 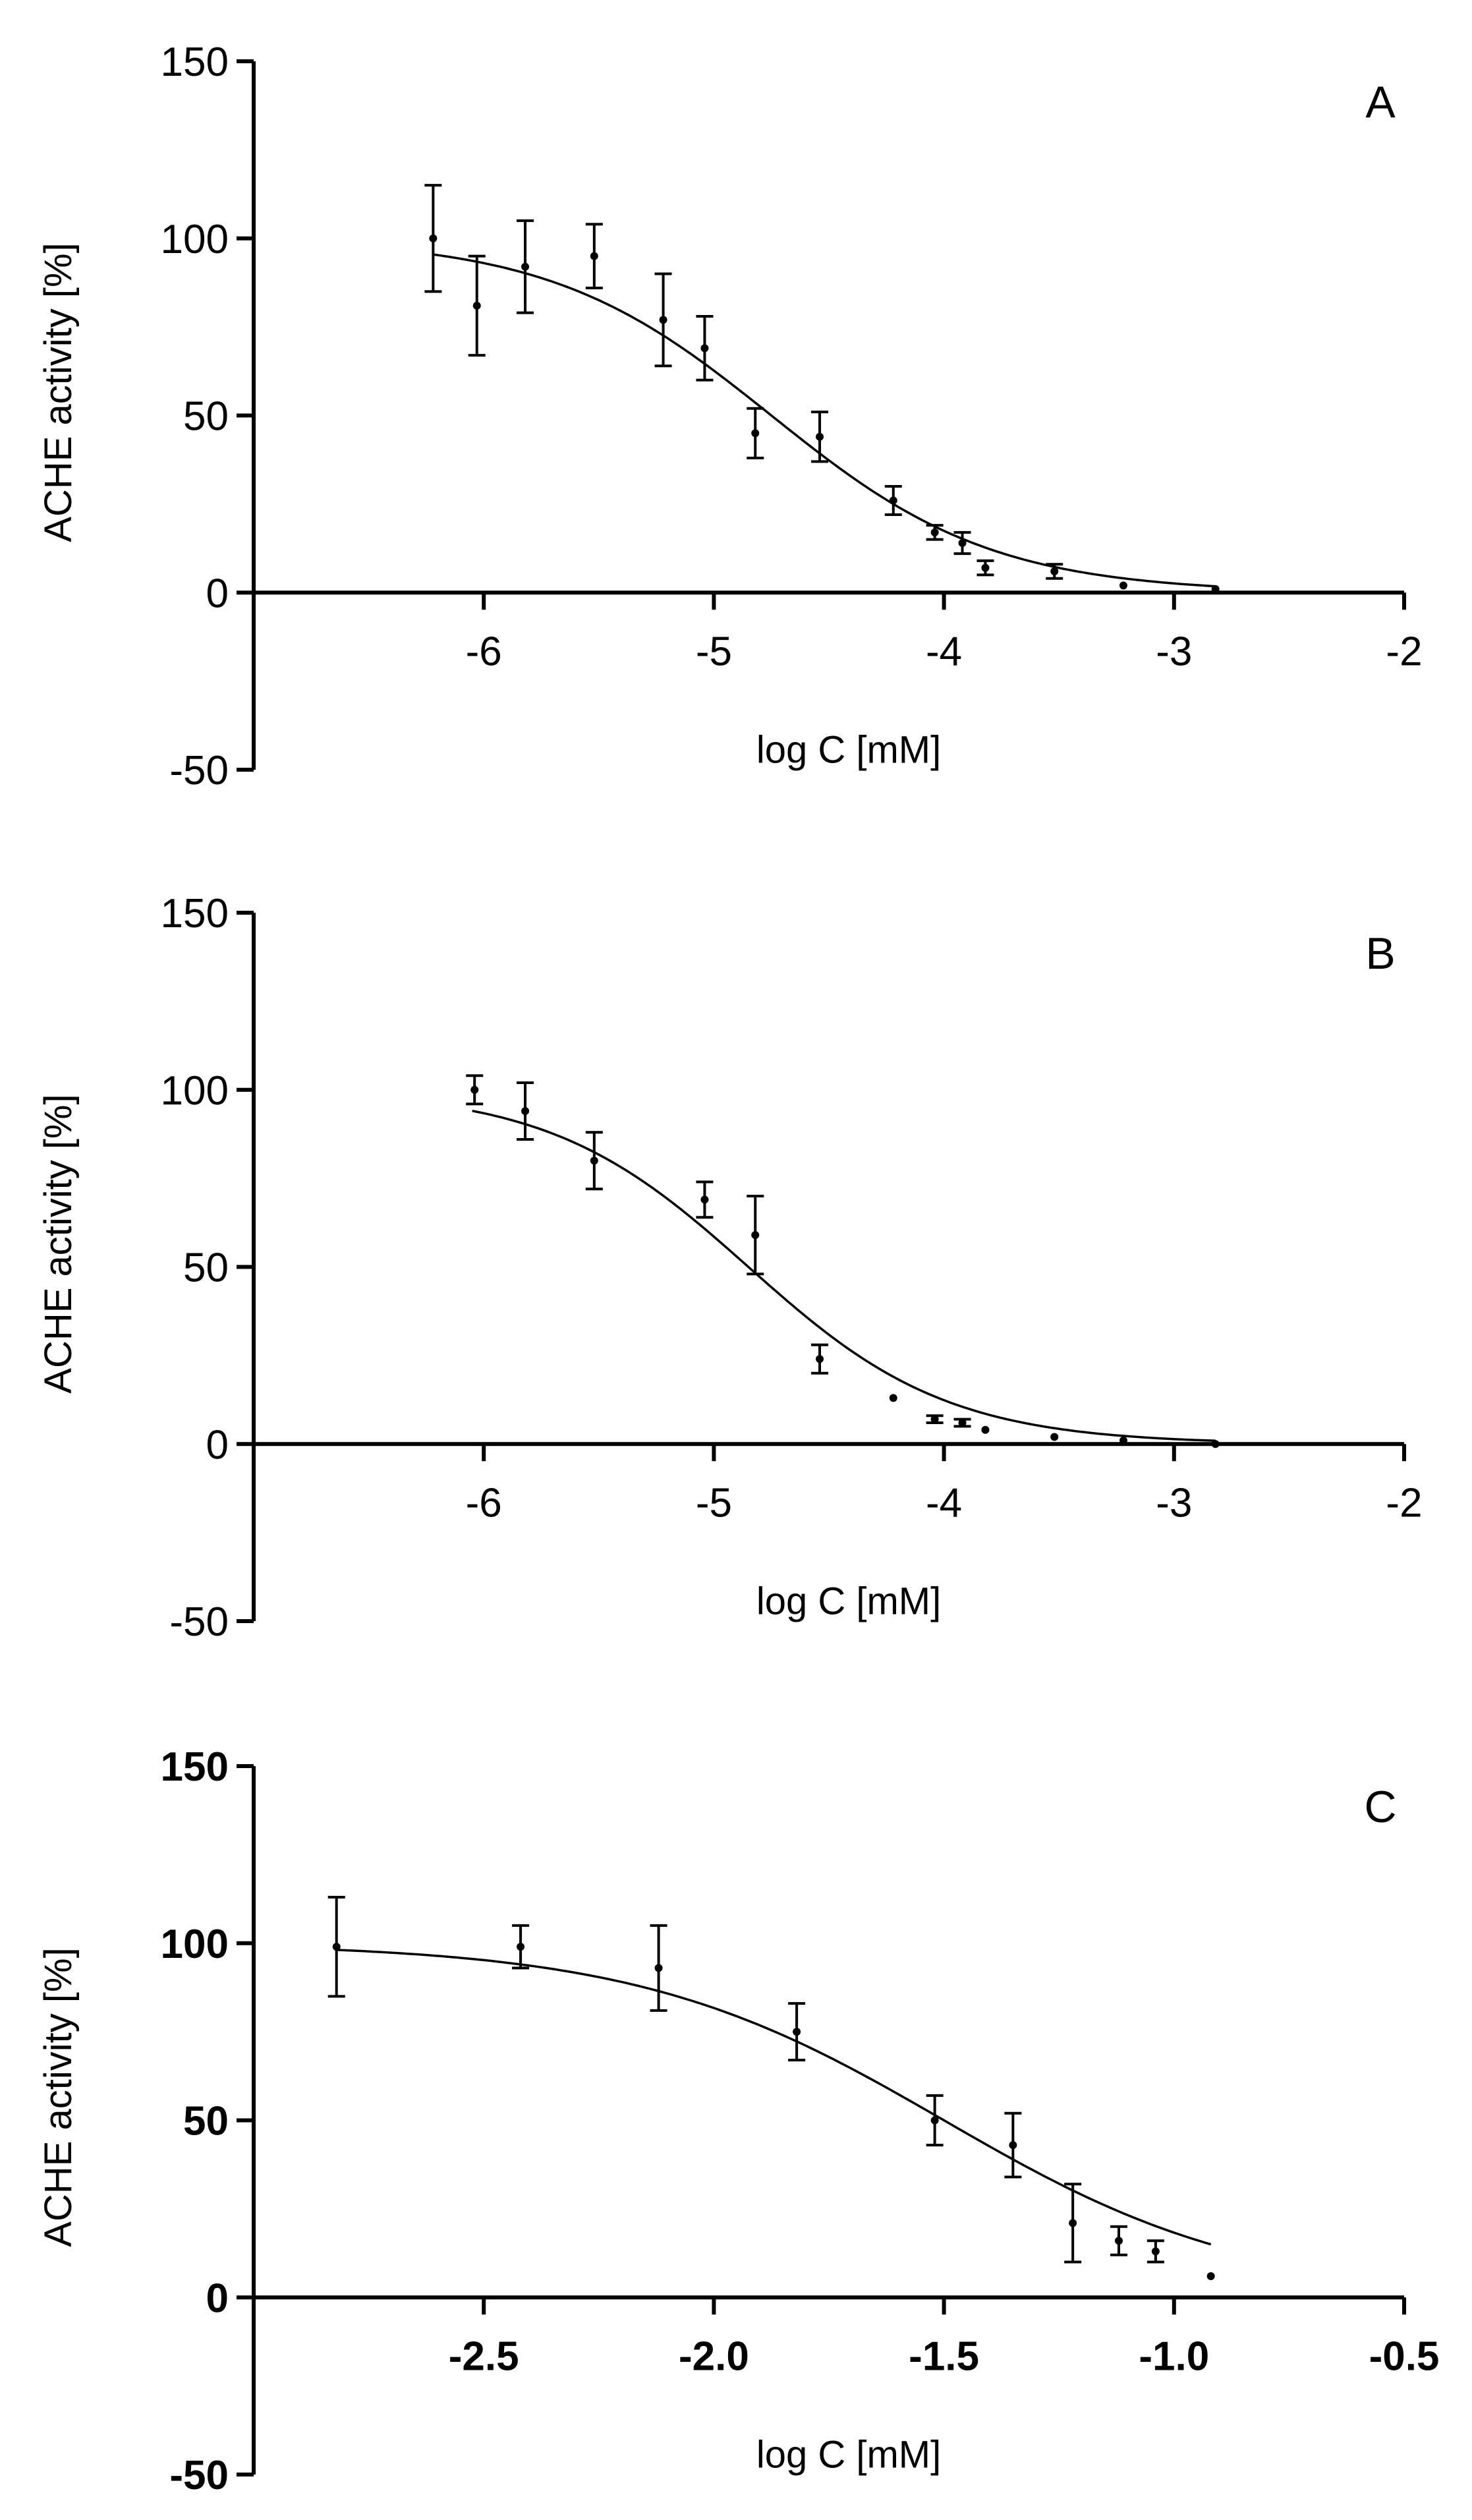 I want to click on x-tick-label: -2.5, so click(x=484, y=2356).